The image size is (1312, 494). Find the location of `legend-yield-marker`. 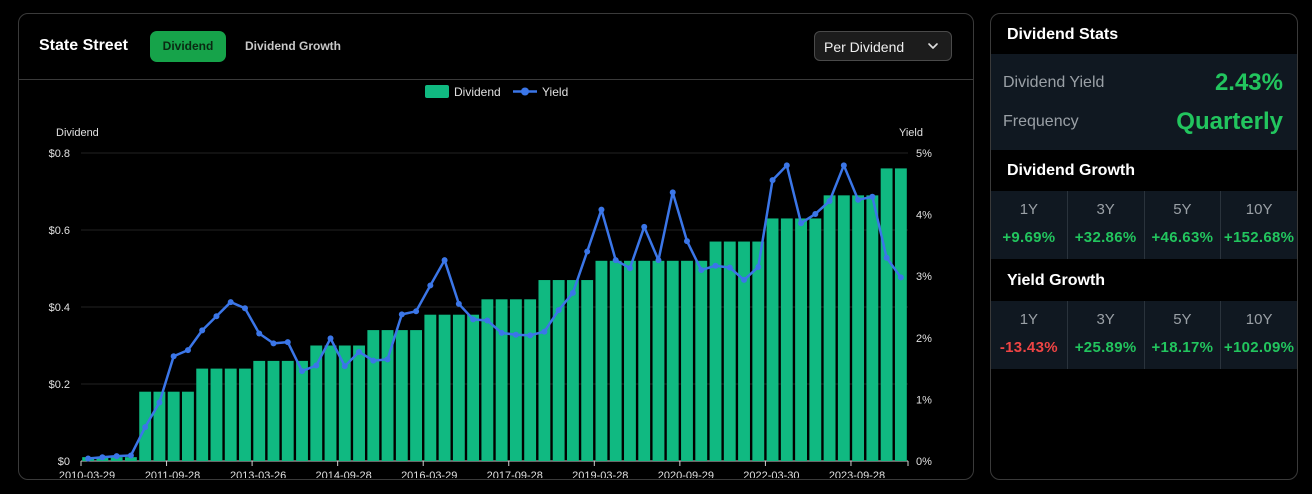

legend-yield-marker is located at coordinates (525, 91).